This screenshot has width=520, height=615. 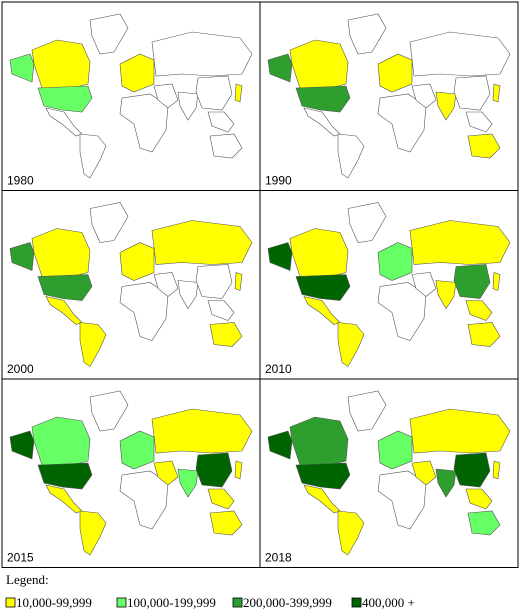 I want to click on panel-year: 1990, so click(x=278, y=181).